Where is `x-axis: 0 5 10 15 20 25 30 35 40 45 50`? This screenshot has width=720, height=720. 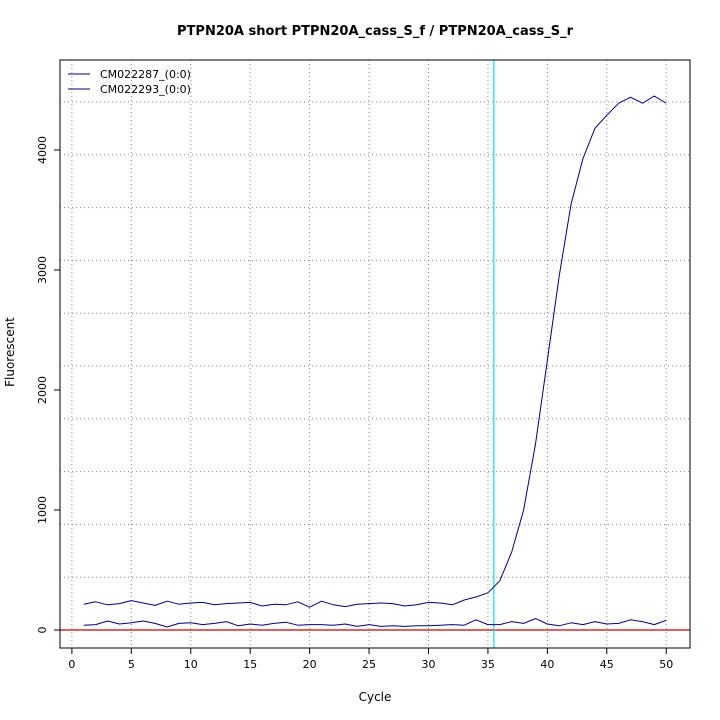
x-axis: 0 5 10 15 20 25 30 35 40 45 50 is located at coordinates (370, 659).